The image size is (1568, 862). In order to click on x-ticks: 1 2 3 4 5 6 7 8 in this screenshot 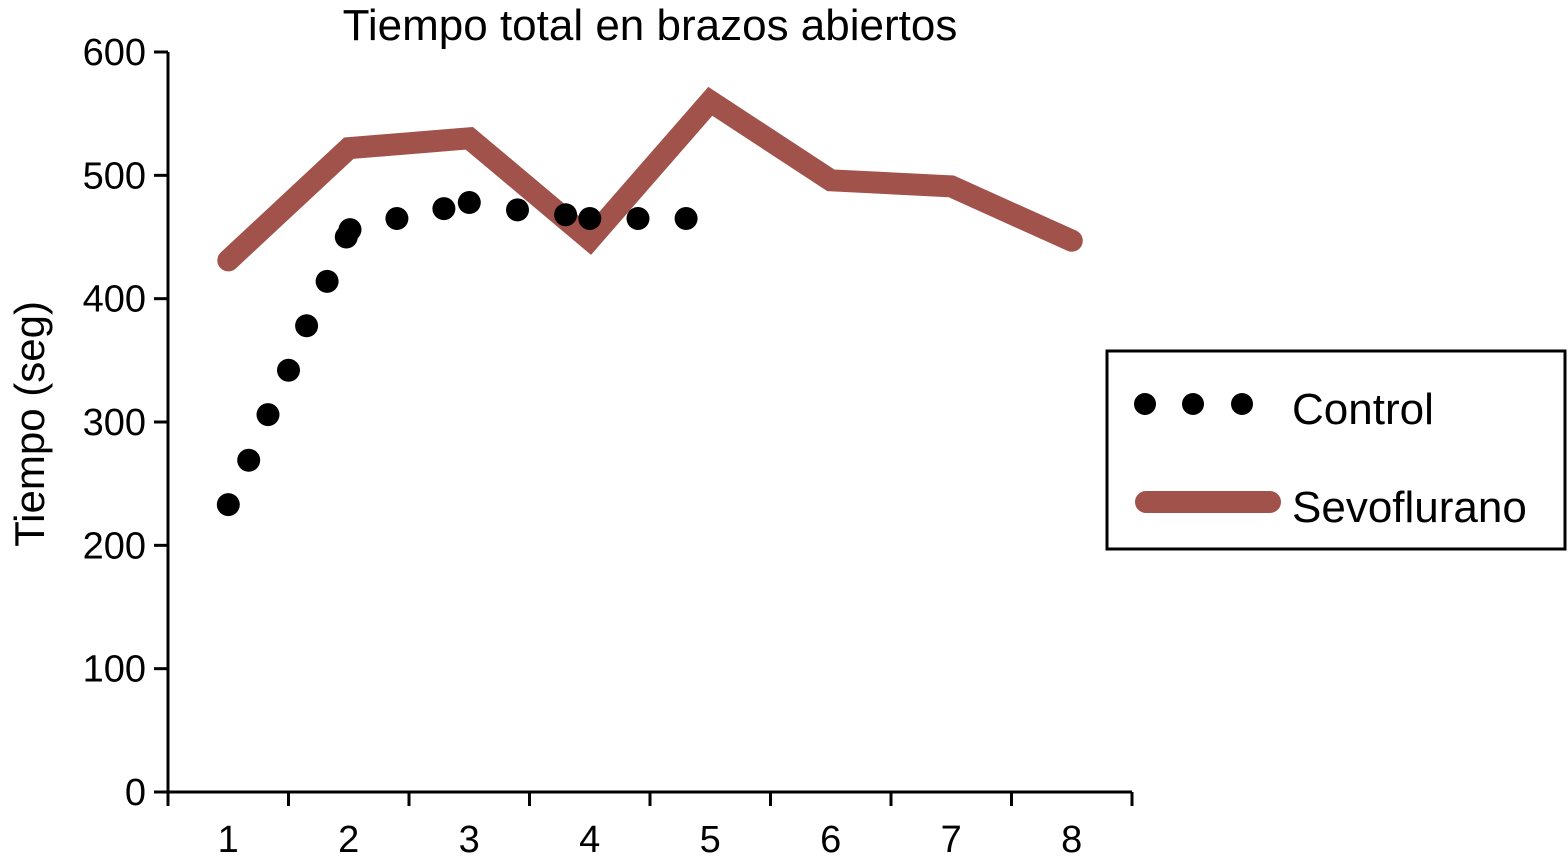, I will do `click(650, 826)`.